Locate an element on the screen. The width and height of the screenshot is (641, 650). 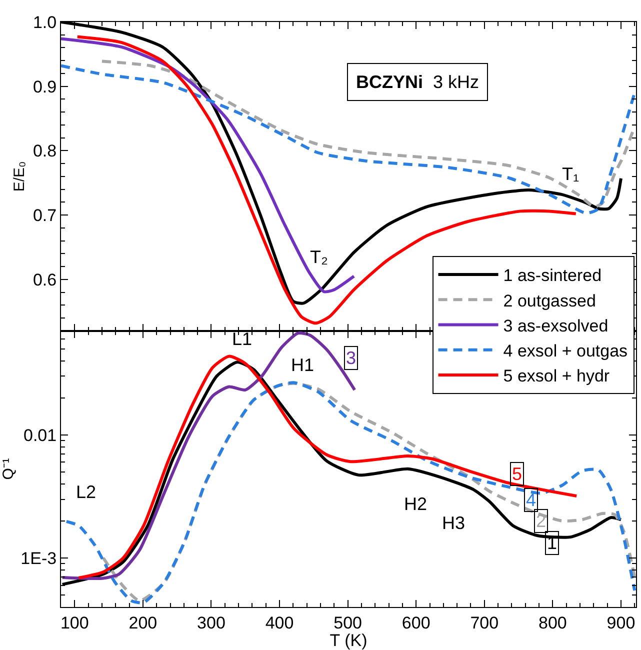
annotation: H2 is located at coordinates (416, 504).